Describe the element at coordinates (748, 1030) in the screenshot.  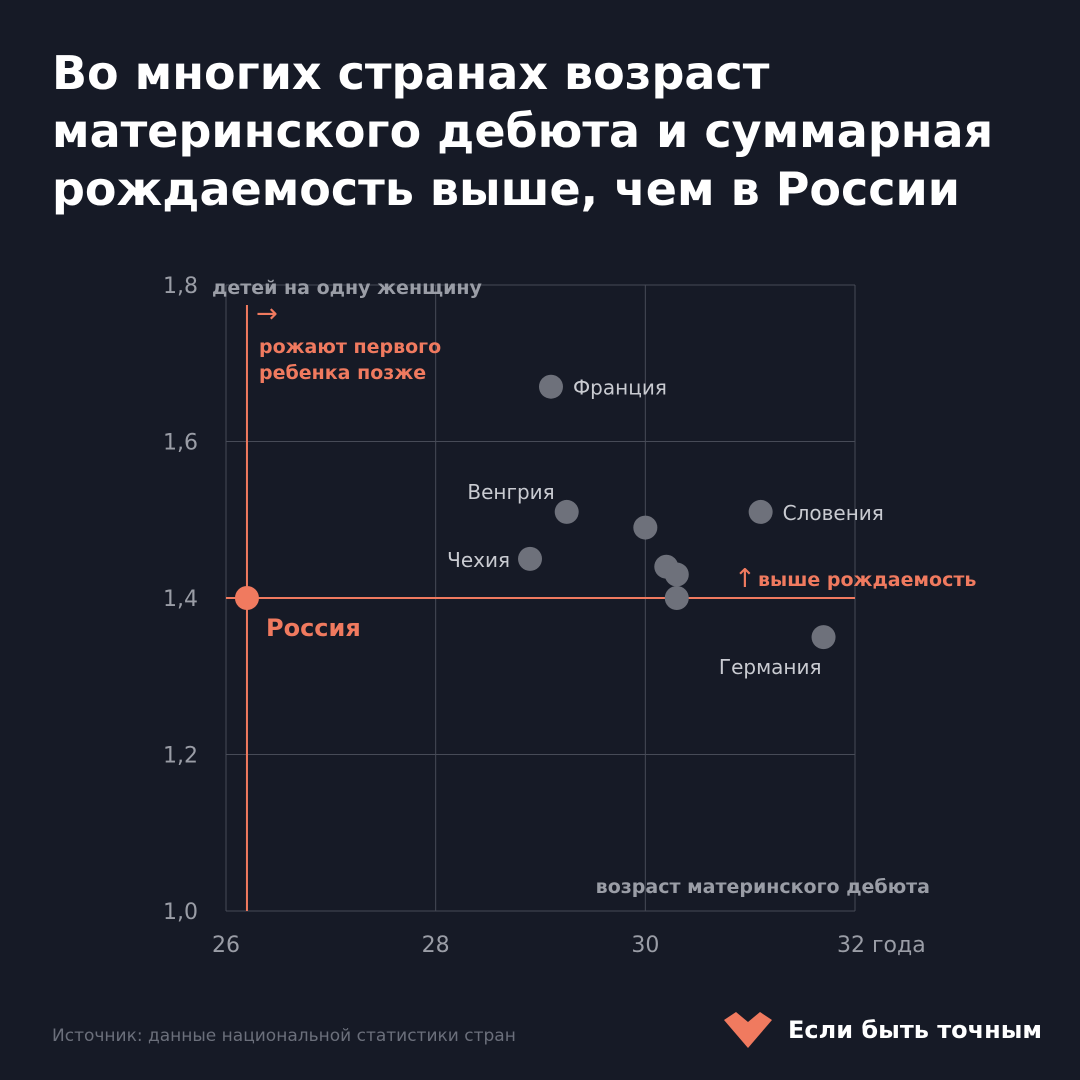
I see `brand-logo-icon` at that location.